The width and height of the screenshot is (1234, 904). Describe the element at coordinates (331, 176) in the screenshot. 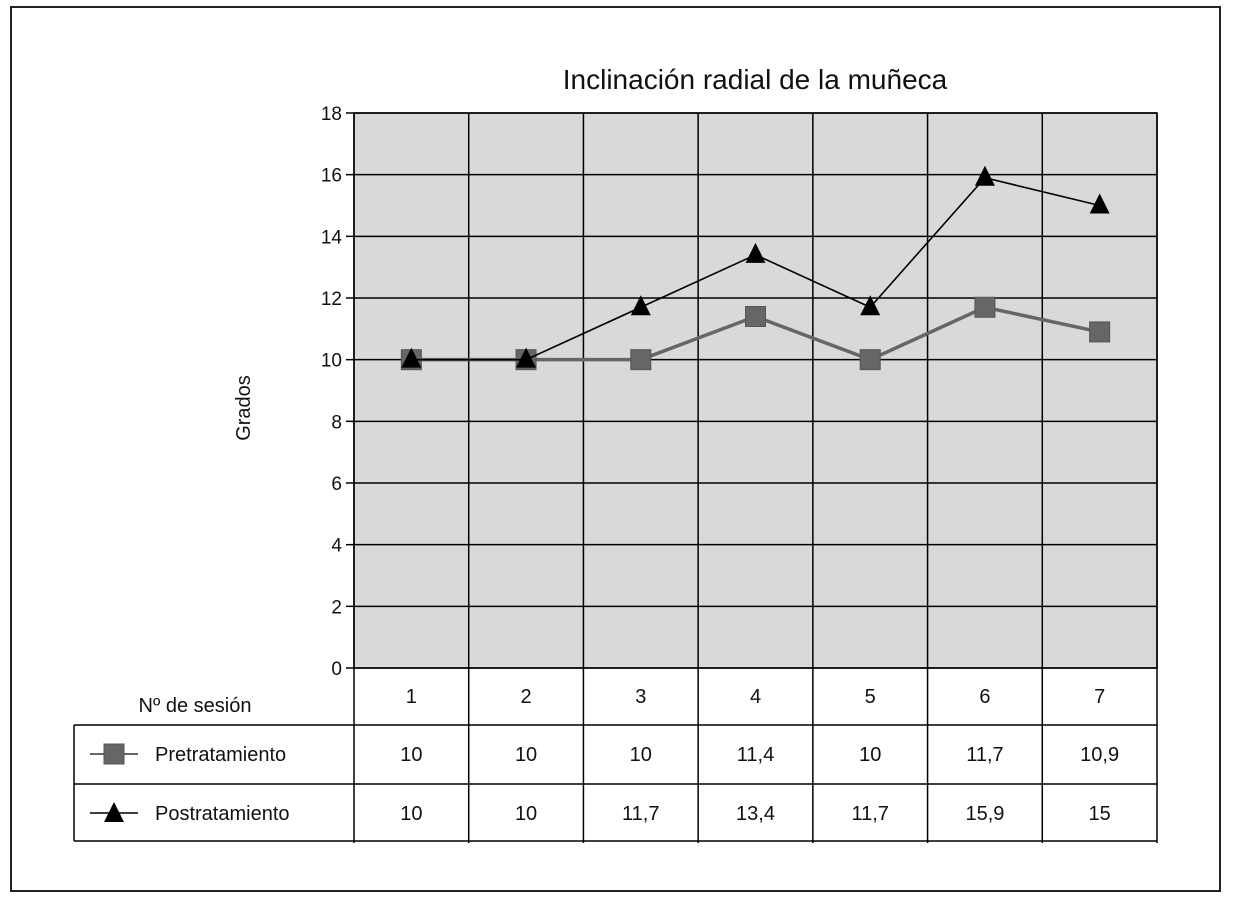

I see `y-tick-label: 16` at that location.